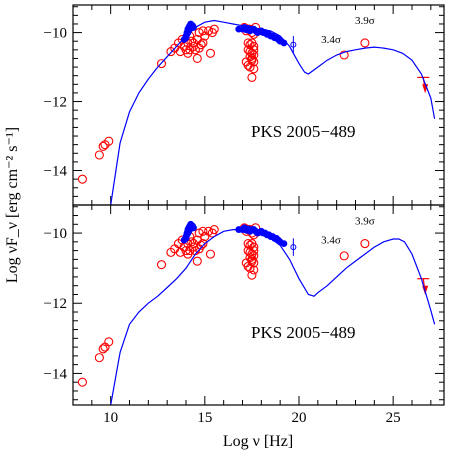  What do you see at coordinates (298, 418) in the screenshot?
I see `bottom-x-tick-label: 20` at bounding box center [298, 418].